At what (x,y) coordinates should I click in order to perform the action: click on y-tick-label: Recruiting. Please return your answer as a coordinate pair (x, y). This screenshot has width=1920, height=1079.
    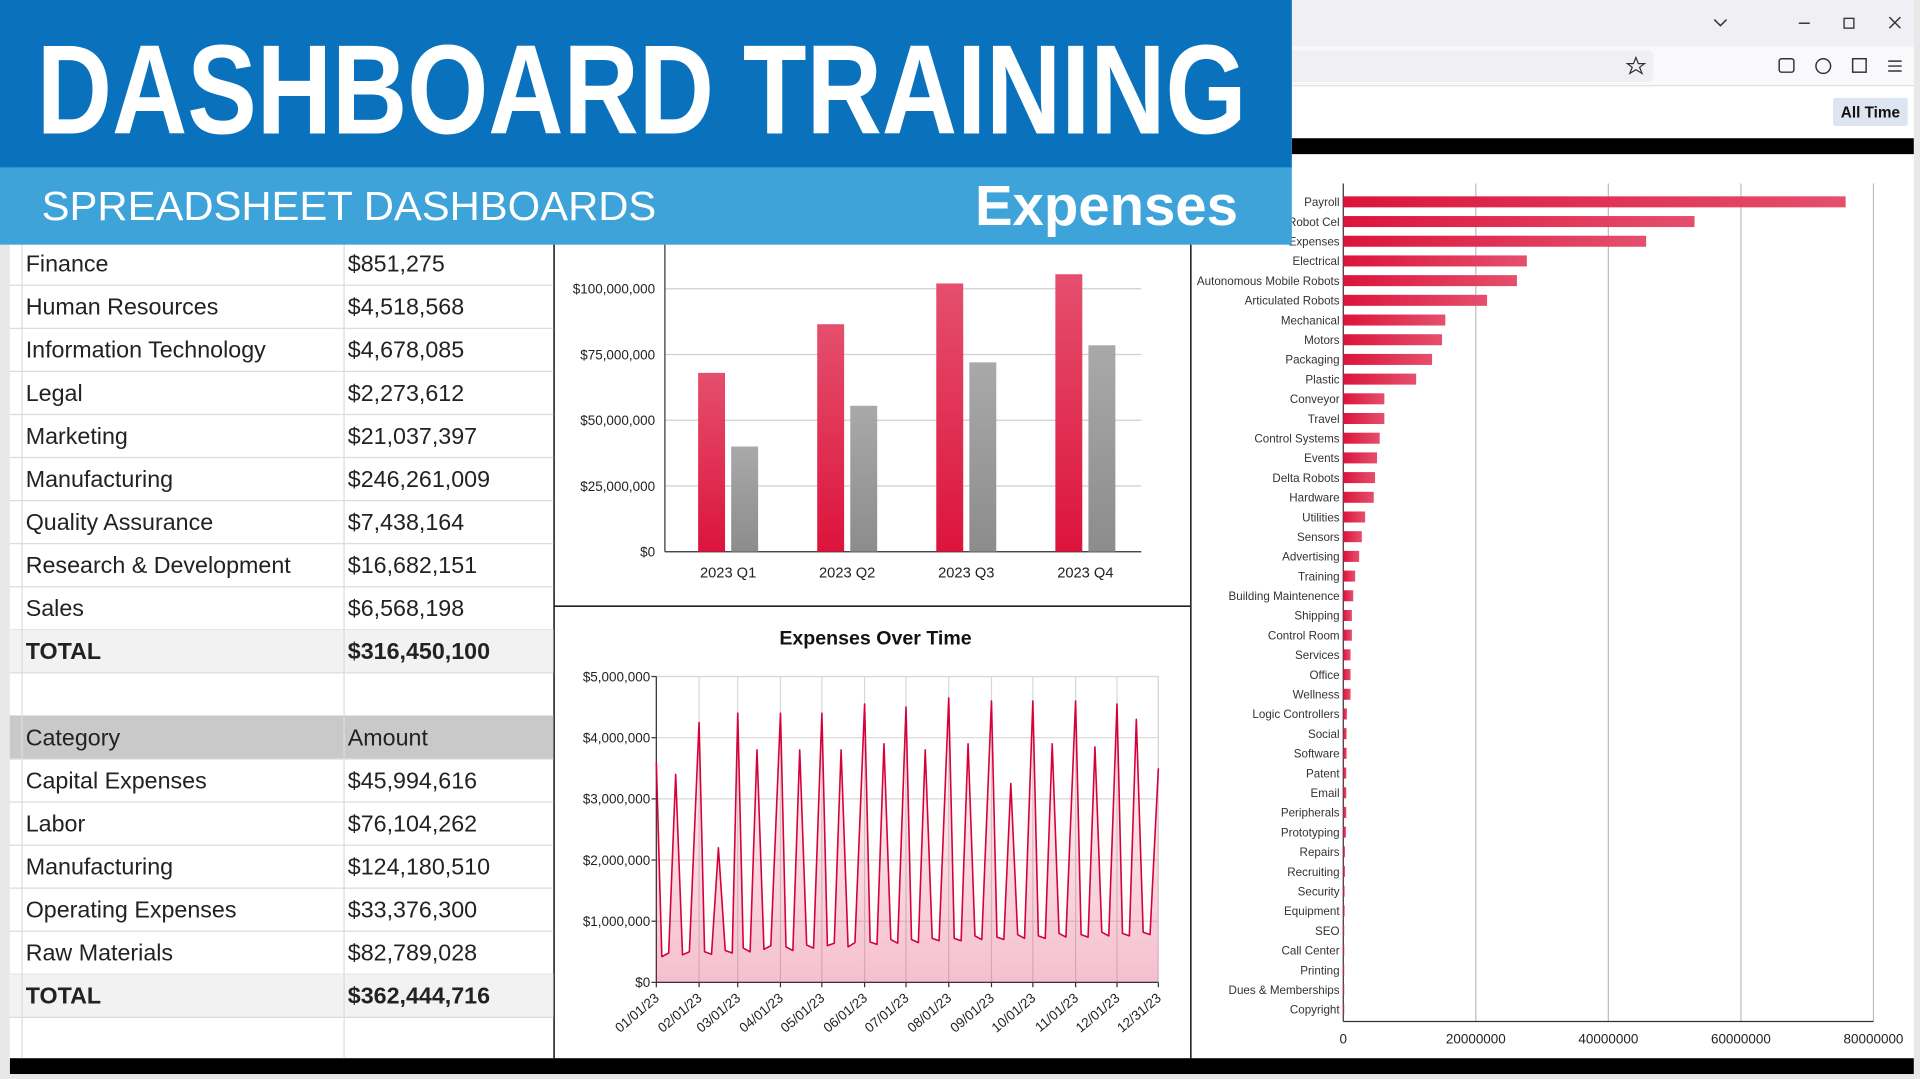
    Looking at the image, I should click on (1313, 872).